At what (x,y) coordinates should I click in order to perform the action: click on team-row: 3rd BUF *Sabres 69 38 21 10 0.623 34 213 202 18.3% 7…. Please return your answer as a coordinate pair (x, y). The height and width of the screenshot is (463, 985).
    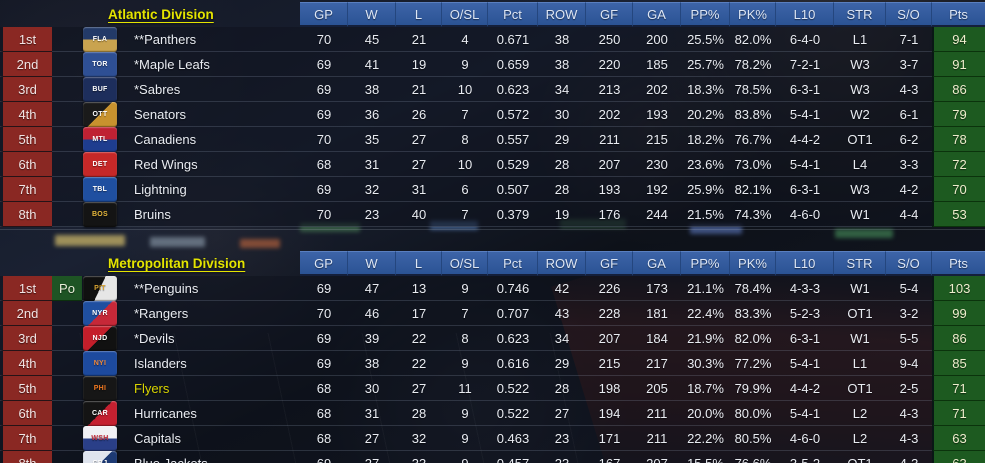
    Looking at the image, I should click on (492, 89).